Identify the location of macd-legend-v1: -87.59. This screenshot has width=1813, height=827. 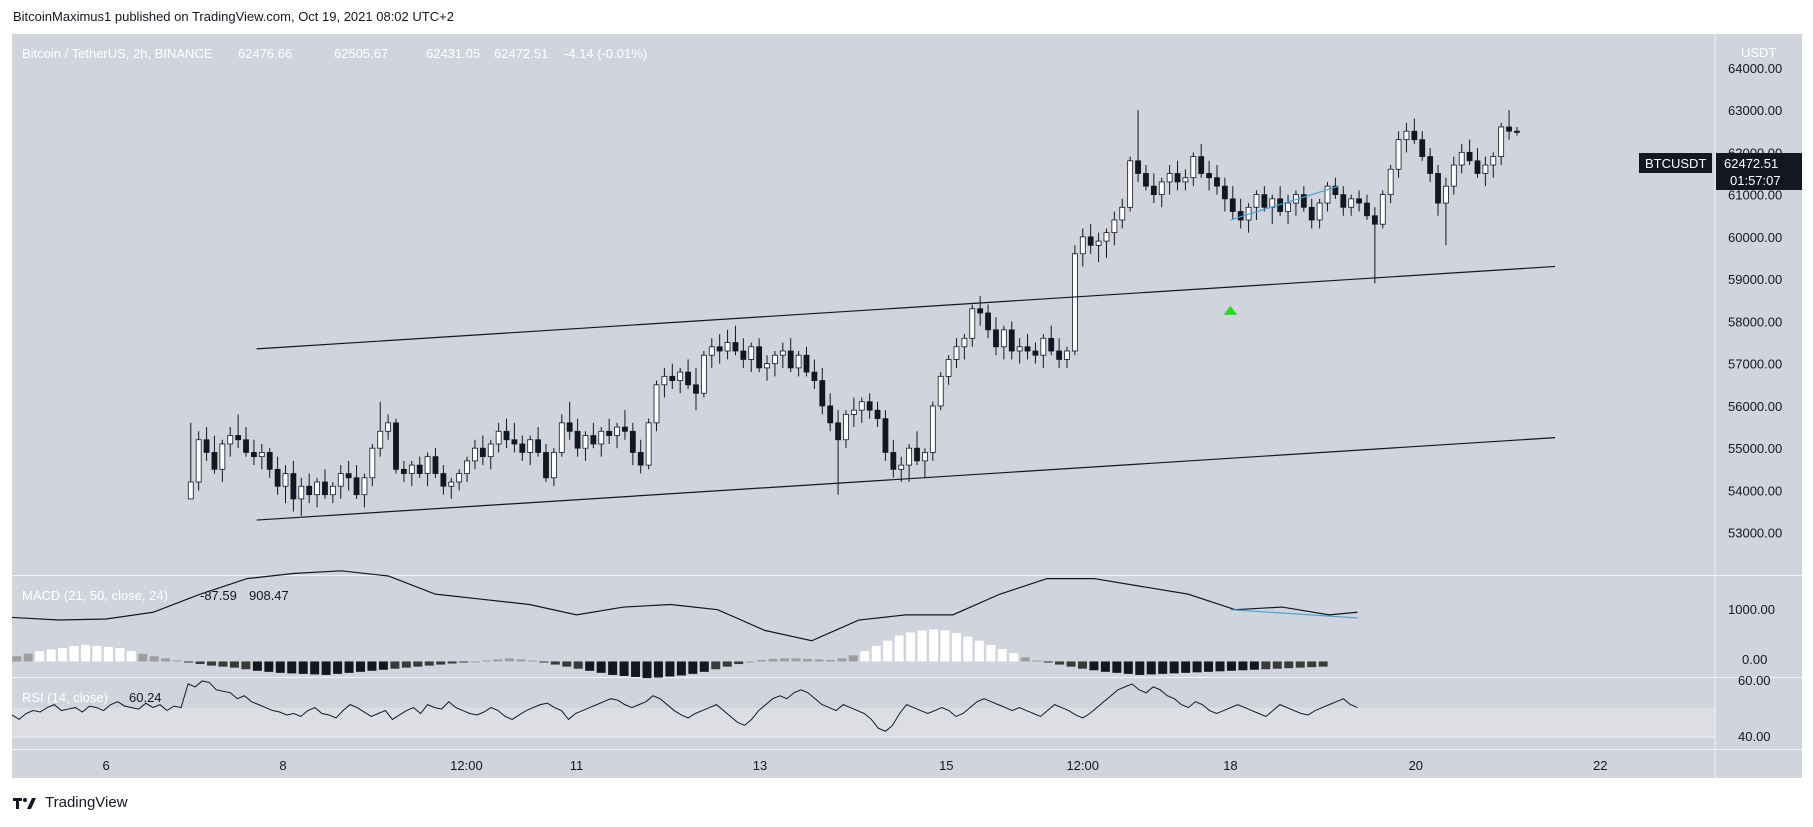
(218, 595).